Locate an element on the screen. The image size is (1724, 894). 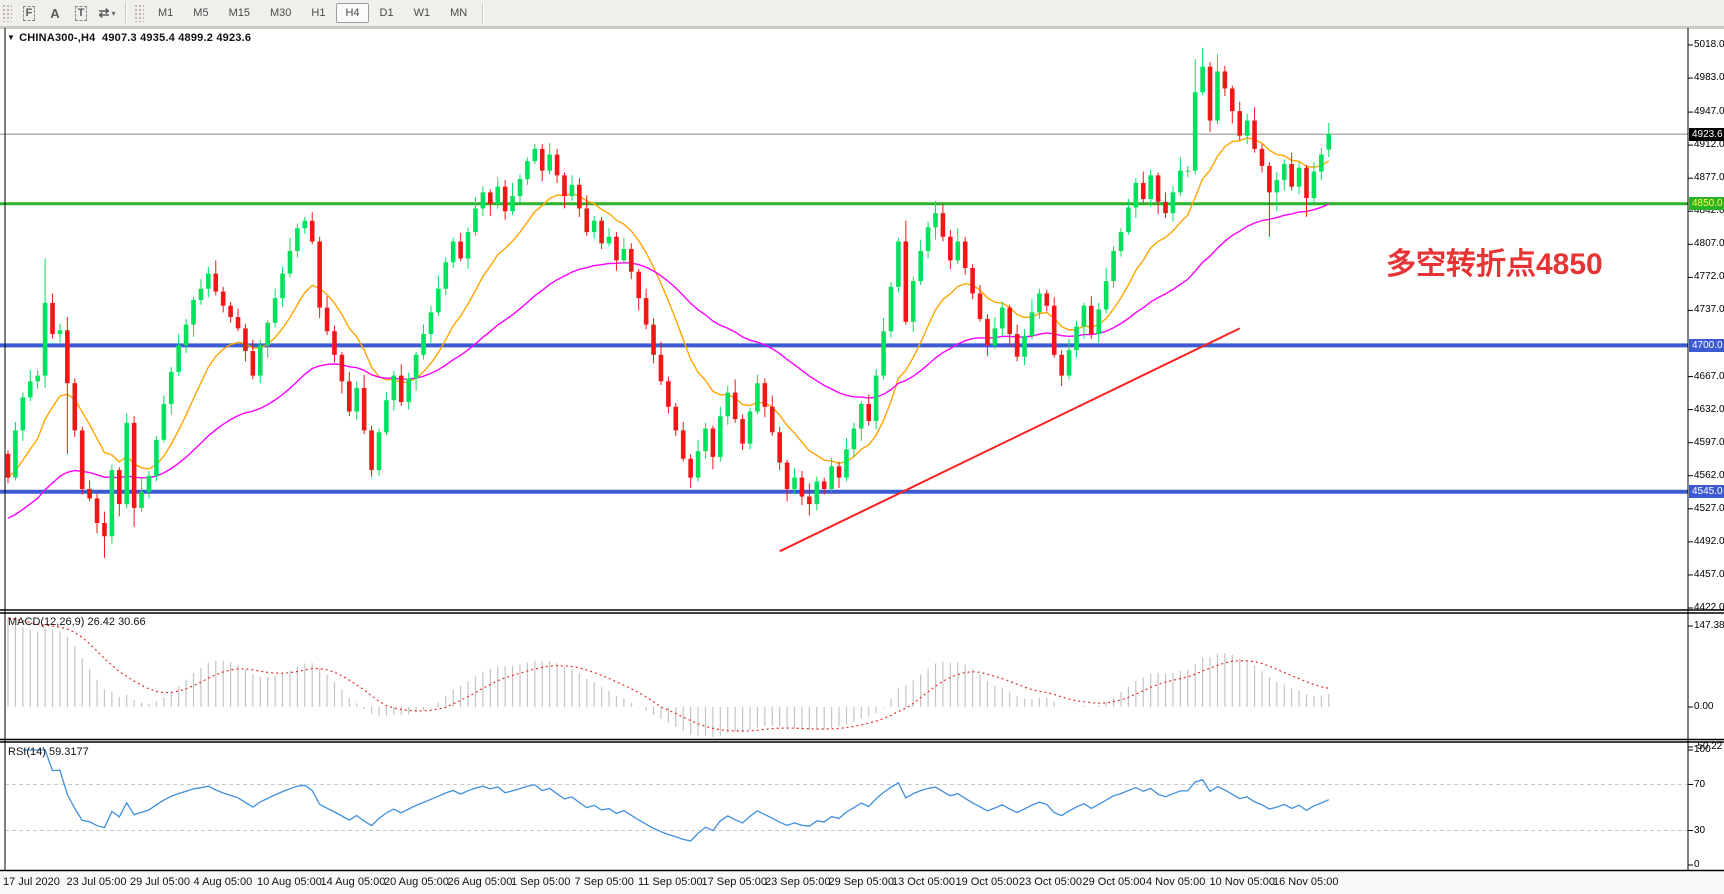
price-tick: 4772.0 is located at coordinates (1709, 277).